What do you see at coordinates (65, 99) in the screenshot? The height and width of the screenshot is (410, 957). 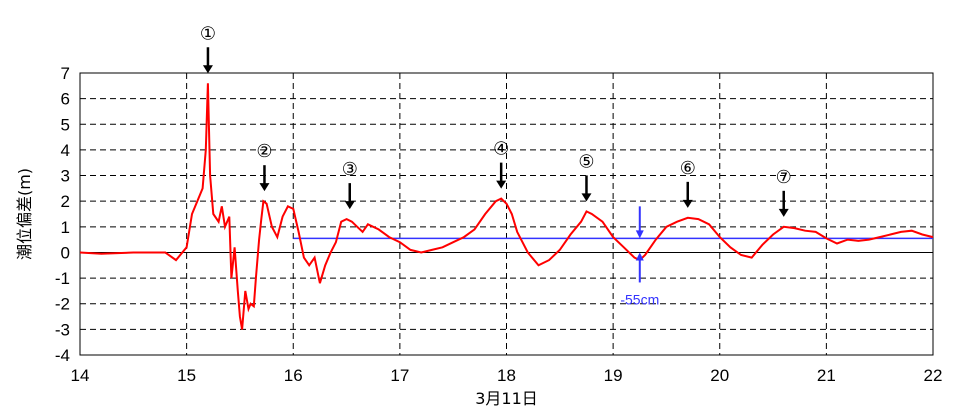 I see `y-tick-label: 6` at bounding box center [65, 99].